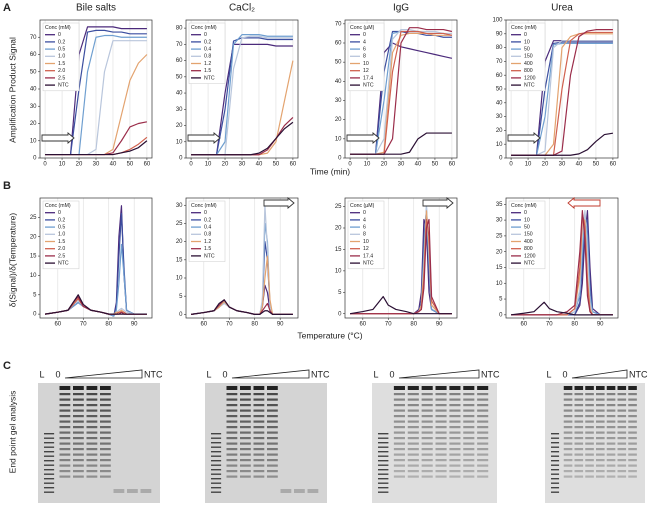 The image size is (651, 508). I want to click on y-tick-label: 5, so click(340, 293).